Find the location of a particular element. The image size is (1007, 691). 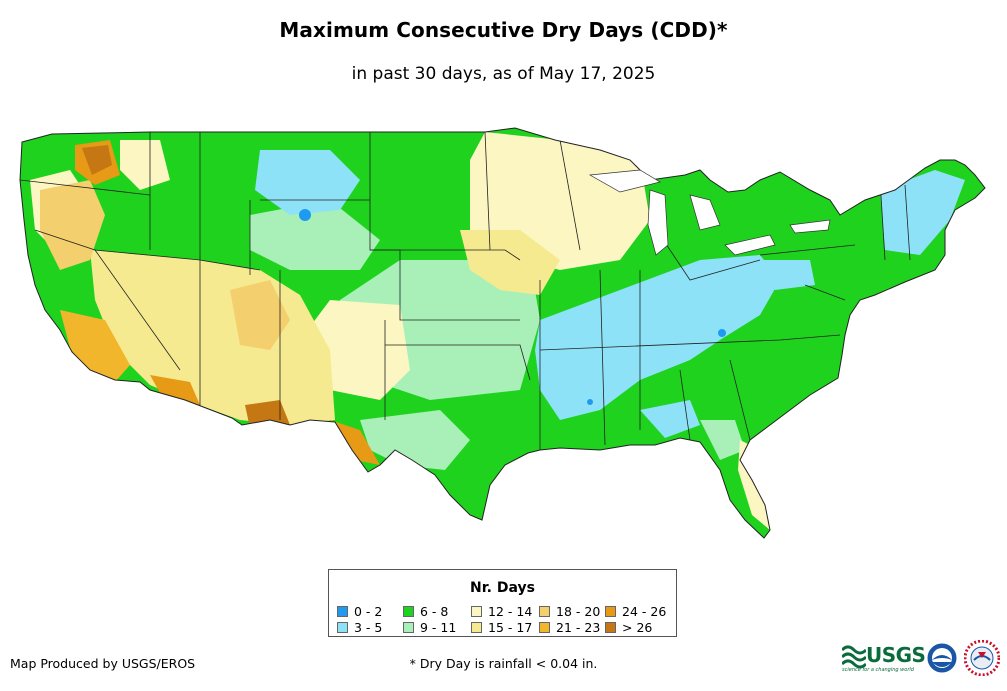

zone-15-17-iowa is located at coordinates (510, 262).